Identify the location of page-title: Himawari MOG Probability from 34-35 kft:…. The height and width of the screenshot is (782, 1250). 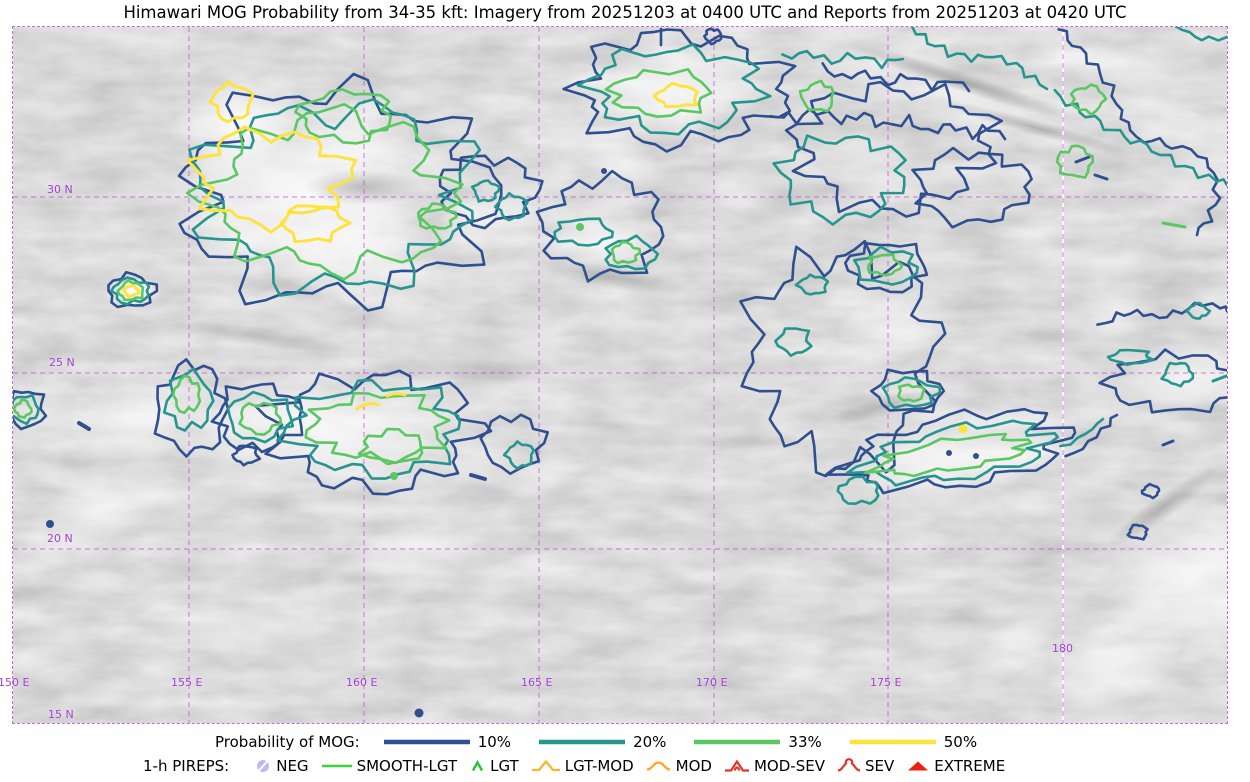
(625, 12).